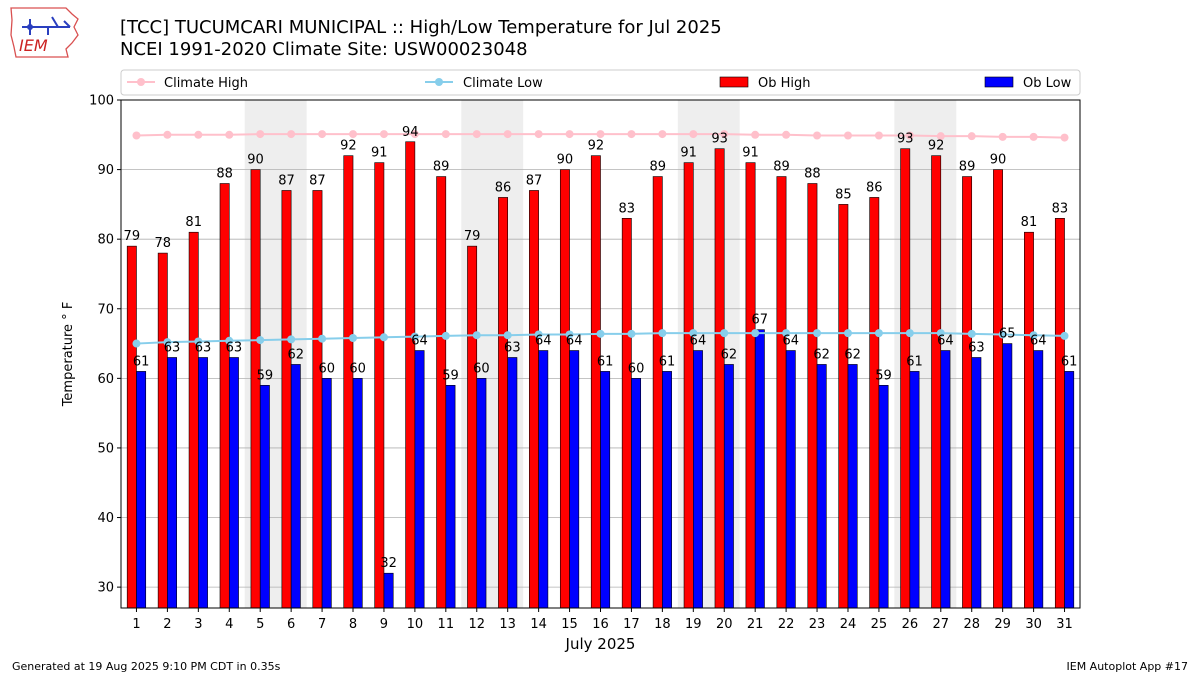 Image resolution: width=1200 pixels, height=675 pixels. What do you see at coordinates (353, 624) in the screenshot?
I see `x-tick-label: 8` at bounding box center [353, 624].